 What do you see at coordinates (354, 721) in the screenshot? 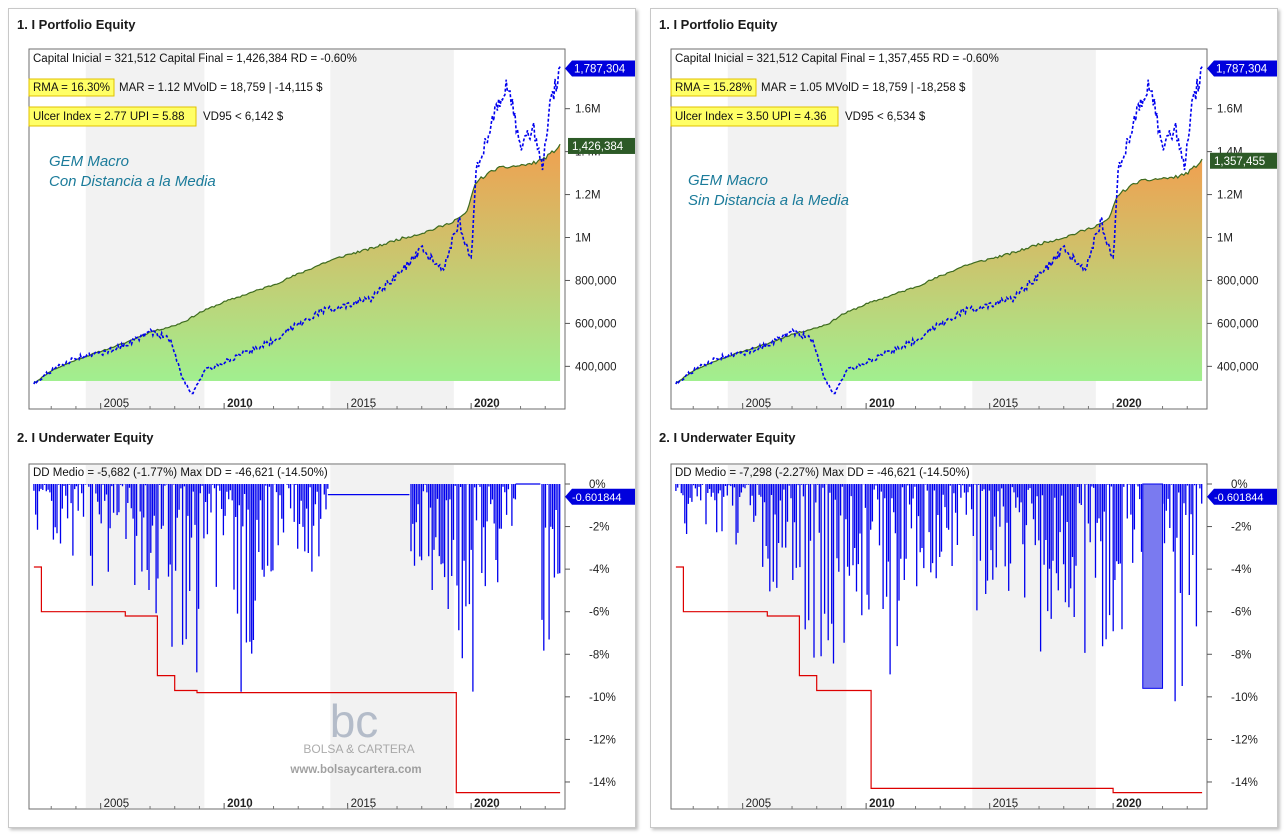
I see `watermark-logo: bc` at bounding box center [354, 721].